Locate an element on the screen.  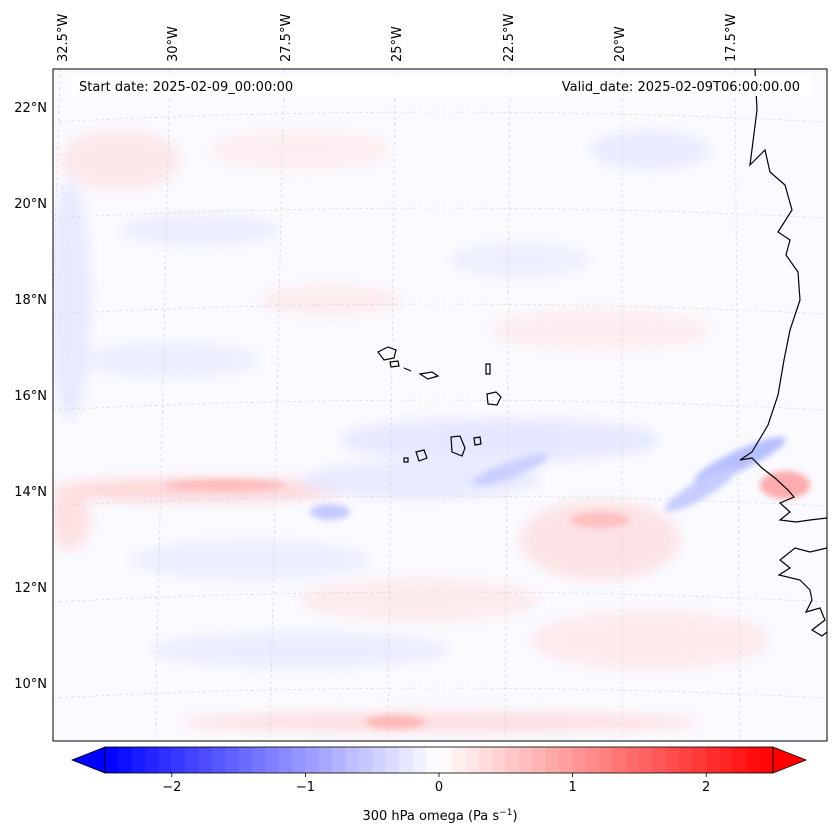
colorbar-tick-label: 1 is located at coordinates (572, 787).